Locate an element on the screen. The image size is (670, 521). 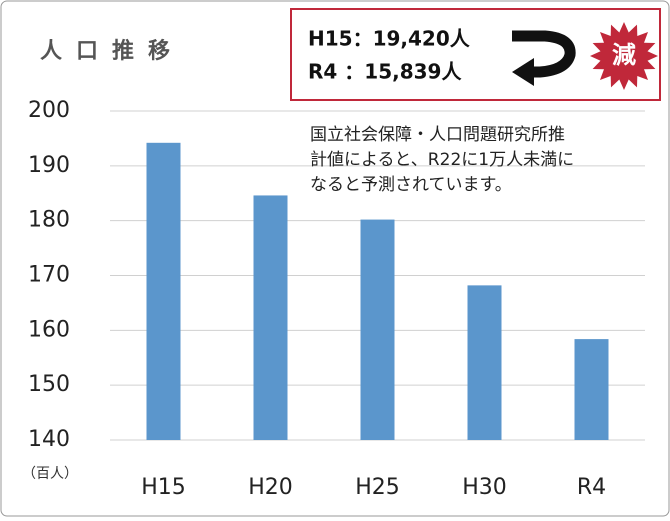
arrow is located at coordinates (544, 54).